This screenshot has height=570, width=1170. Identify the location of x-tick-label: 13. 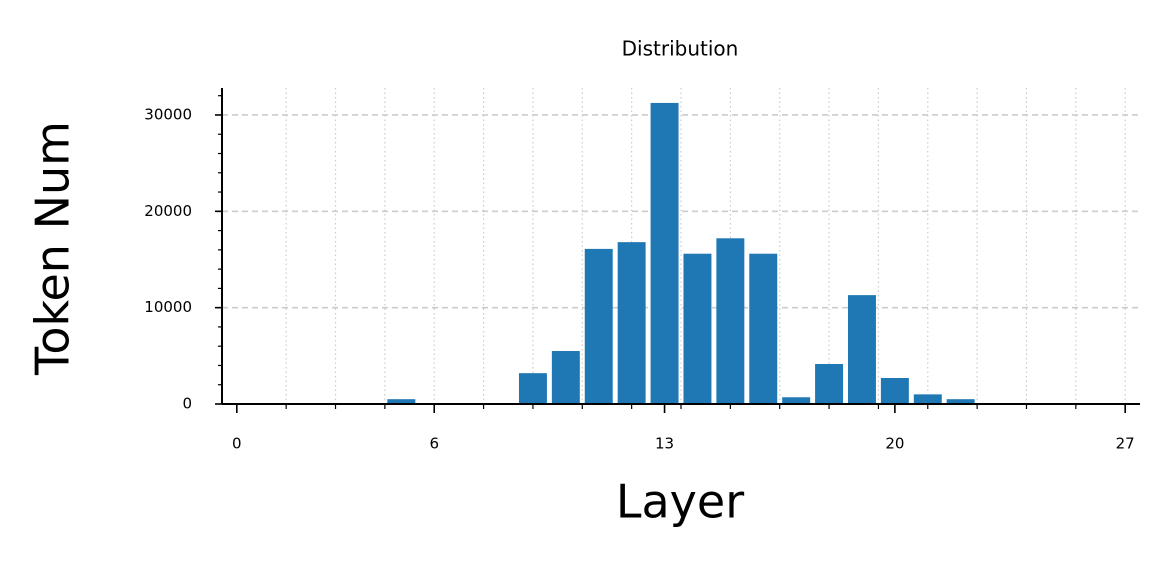
(664, 444).